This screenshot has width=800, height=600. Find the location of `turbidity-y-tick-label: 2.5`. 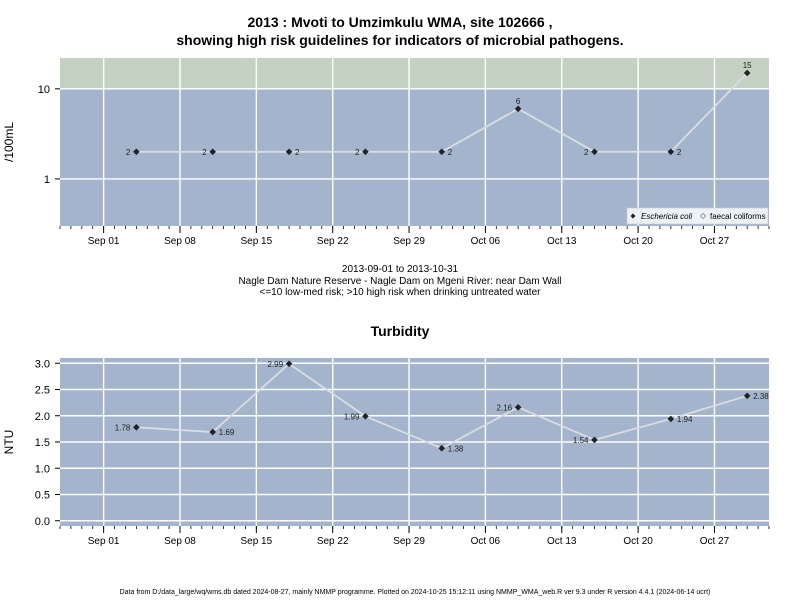

turbidity-y-tick-label: 2.5 is located at coordinates (42, 391).